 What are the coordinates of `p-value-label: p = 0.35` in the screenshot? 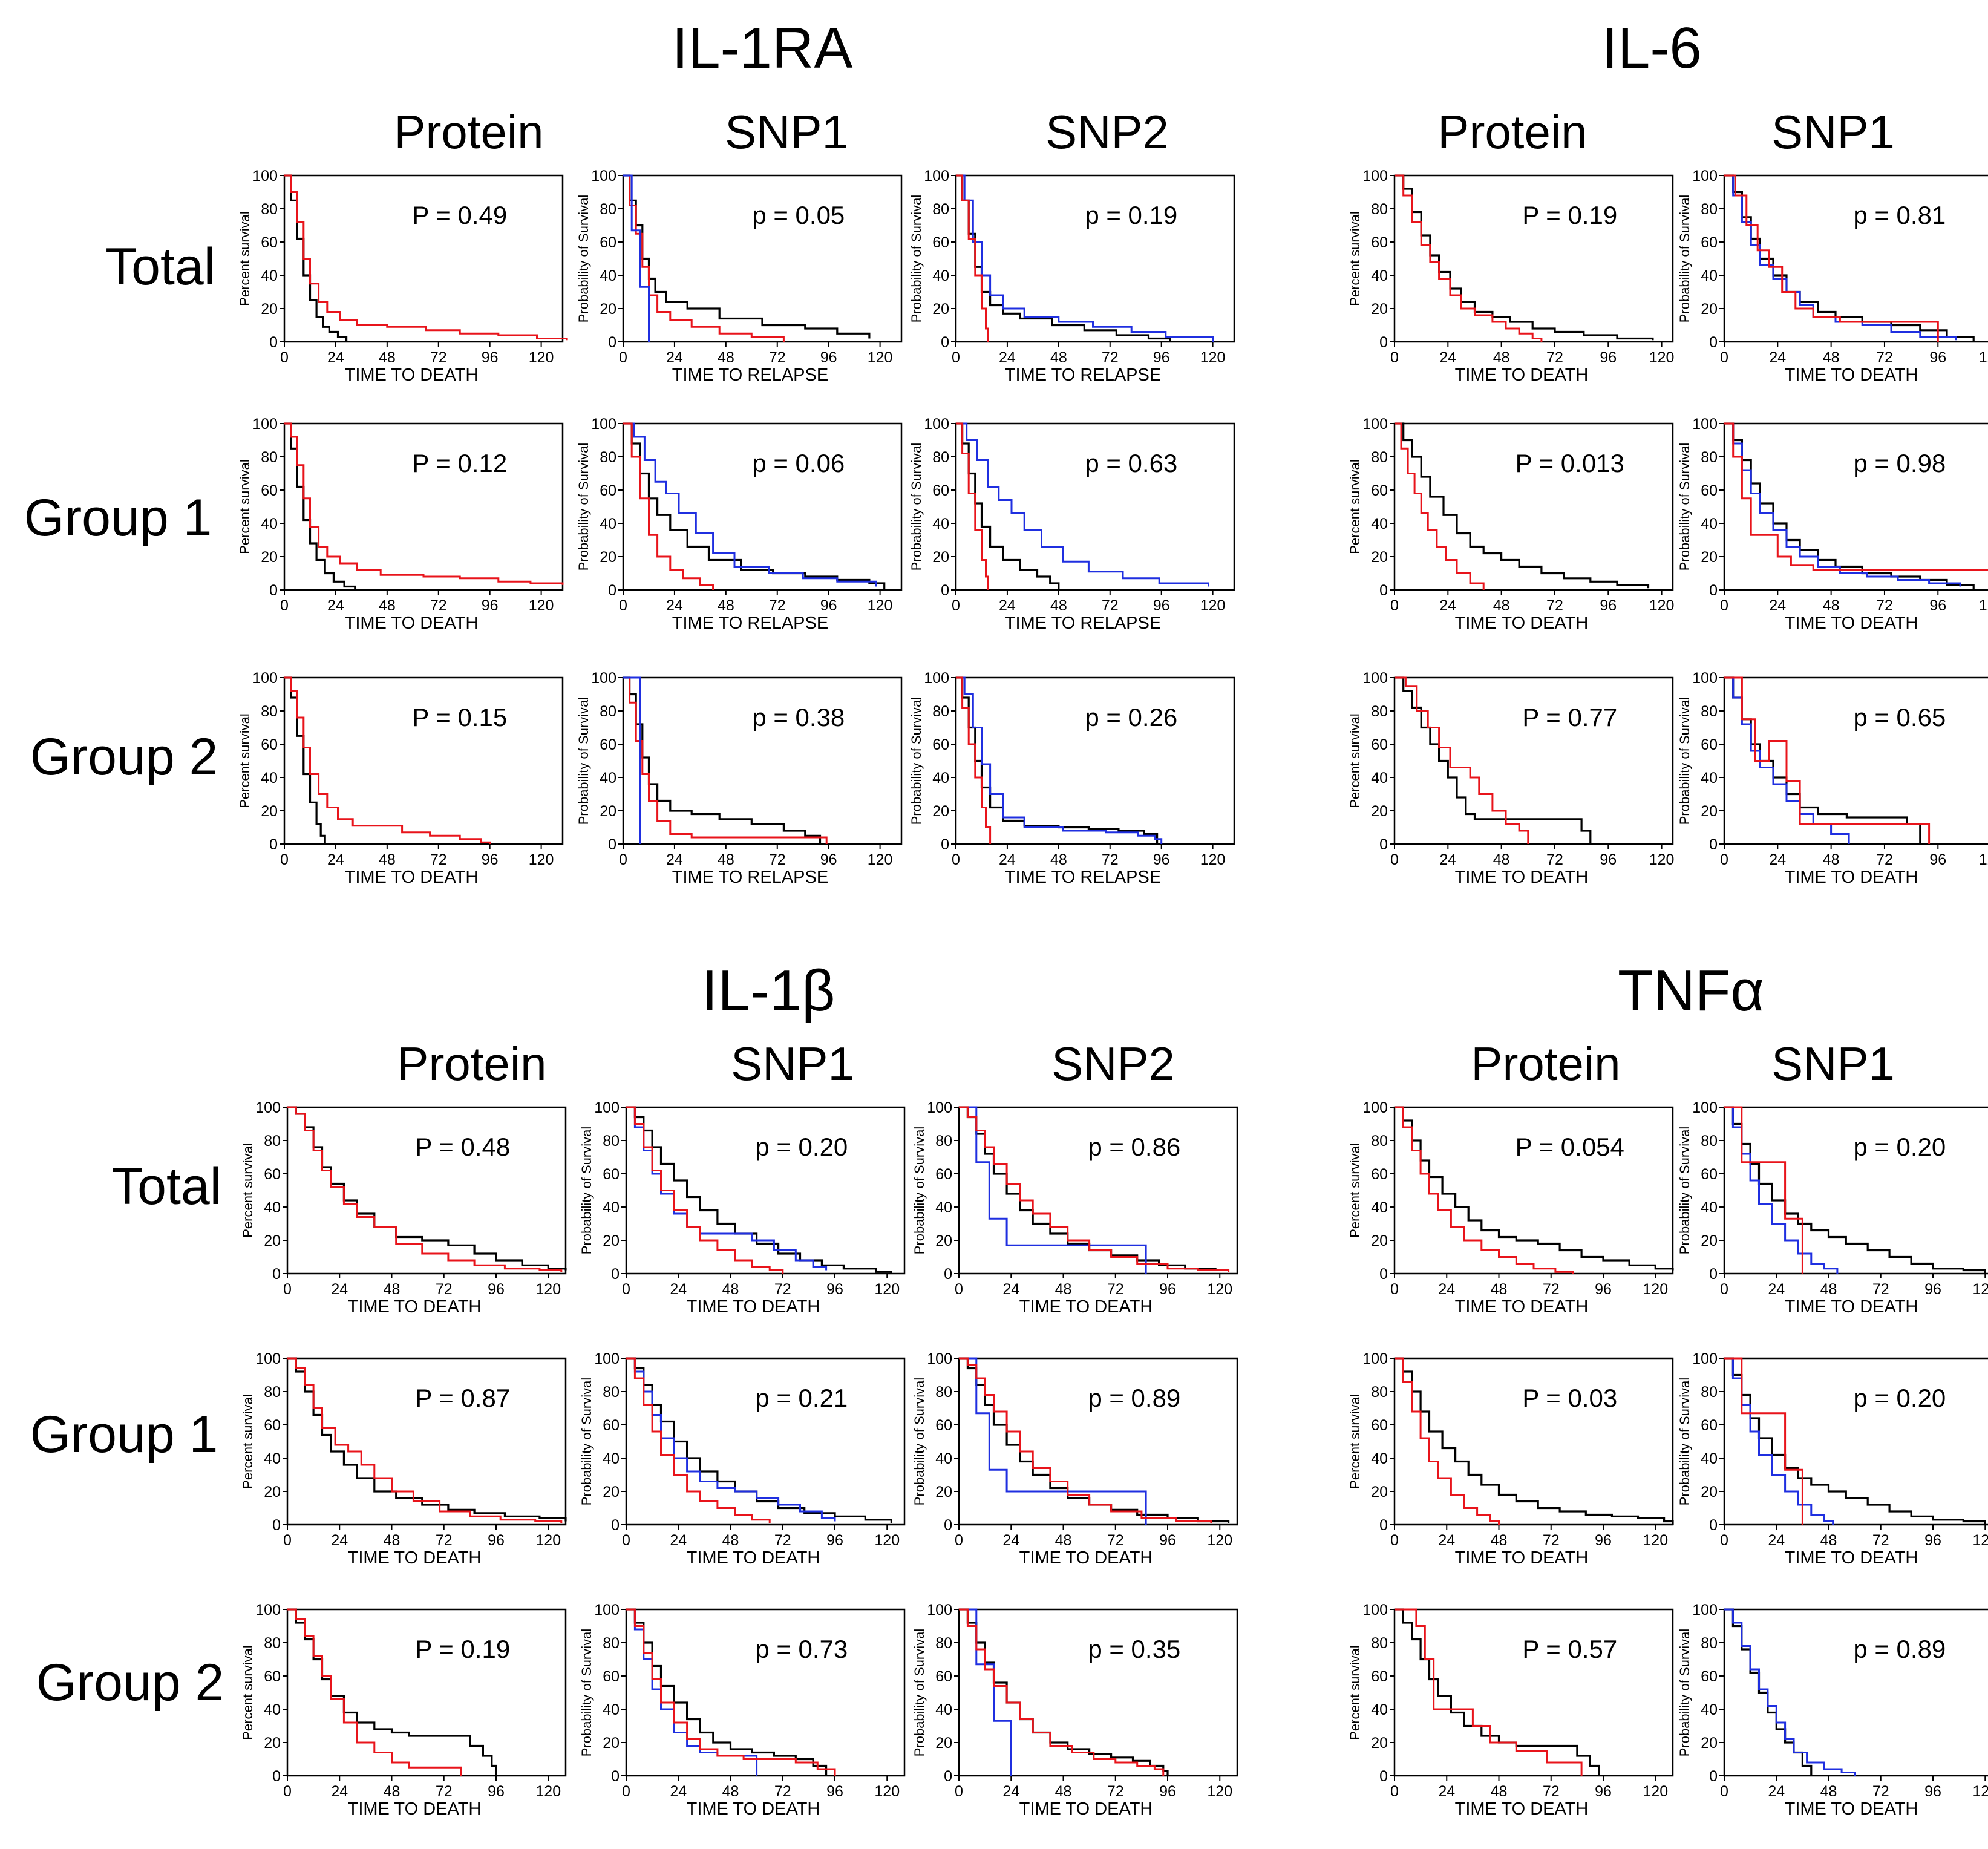 It's located at (1134, 1649).